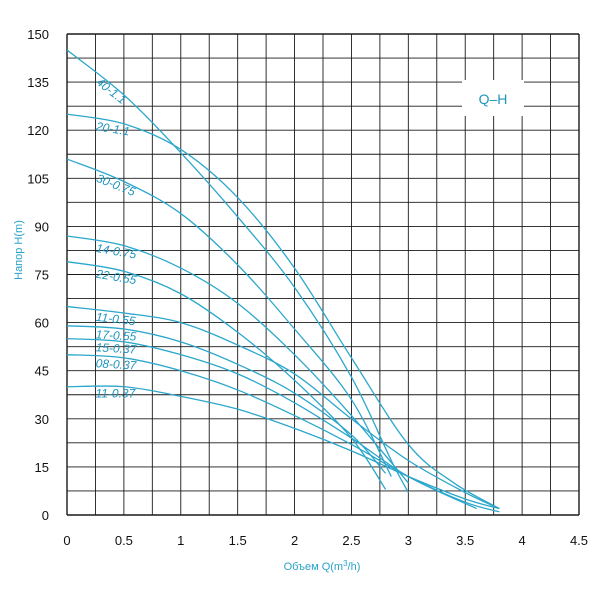 The height and width of the screenshot is (600, 600). Describe the element at coordinates (116, 276) in the screenshot. I see `curve-label: 22-0.55` at that location.